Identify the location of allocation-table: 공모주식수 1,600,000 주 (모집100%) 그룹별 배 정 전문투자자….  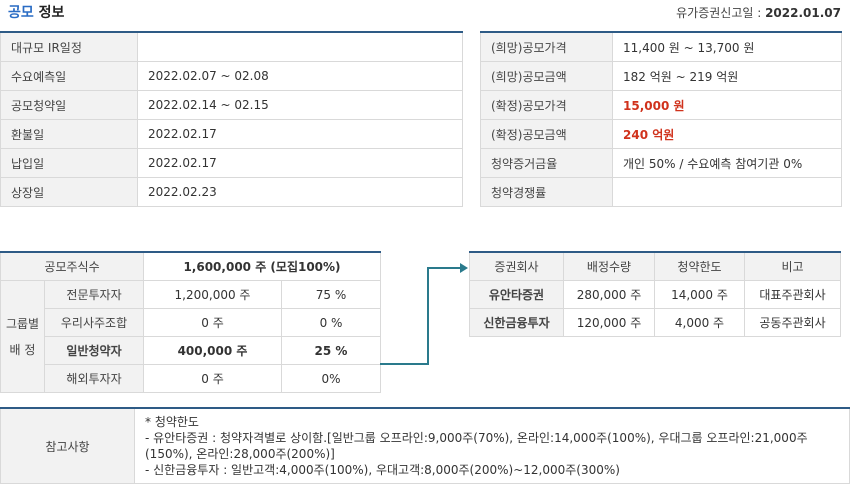
(190, 322).